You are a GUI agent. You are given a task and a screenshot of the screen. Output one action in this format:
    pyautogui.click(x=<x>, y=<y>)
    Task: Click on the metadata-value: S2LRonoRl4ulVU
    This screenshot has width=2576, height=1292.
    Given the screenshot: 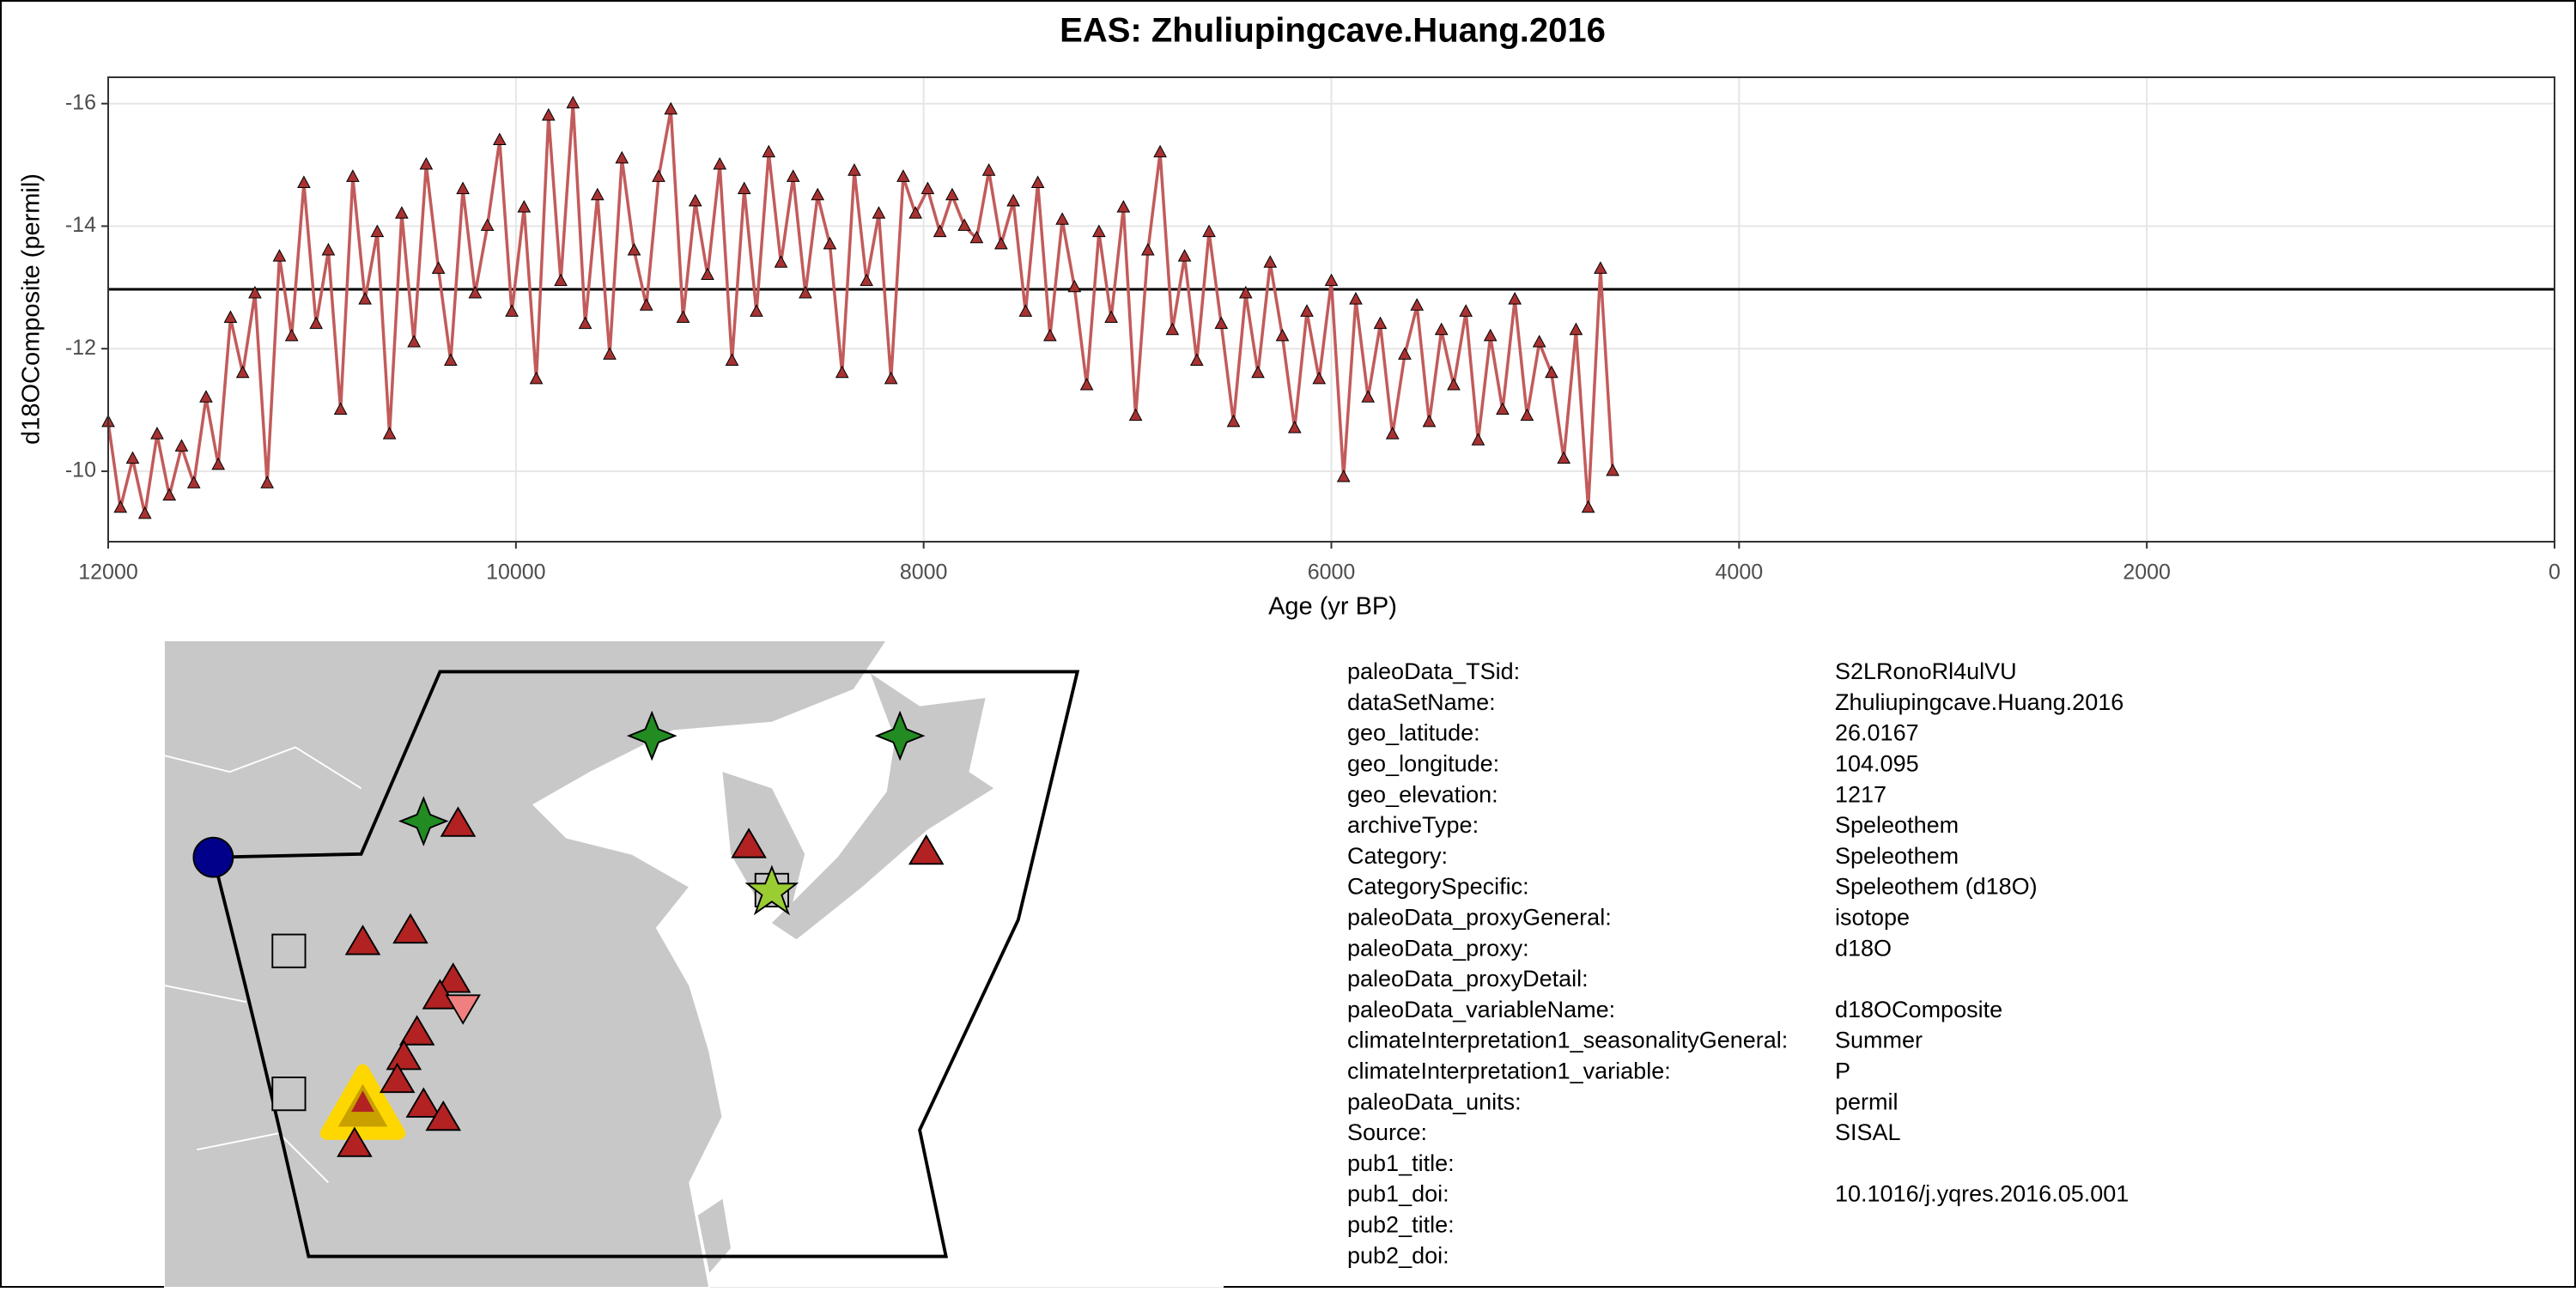 What is the action you would take?
    pyautogui.click(x=1926, y=671)
    